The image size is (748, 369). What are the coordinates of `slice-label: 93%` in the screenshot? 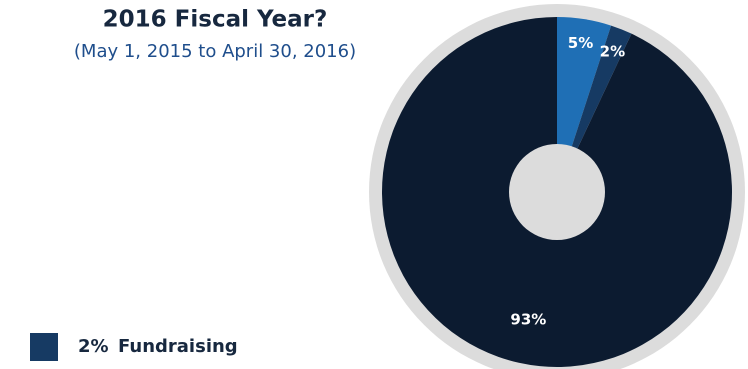 It's located at (528, 320).